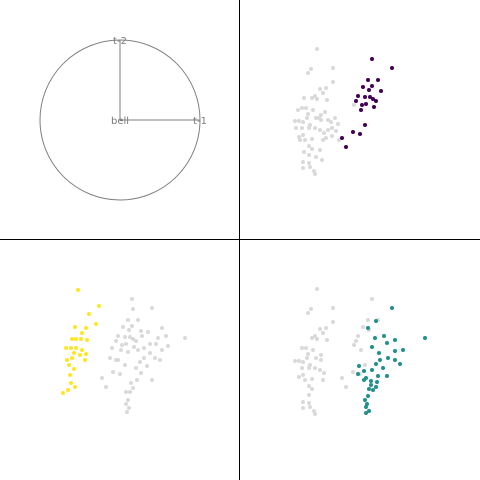 The height and width of the screenshot is (480, 480). I want to click on vertical-divider, so click(239, 240).